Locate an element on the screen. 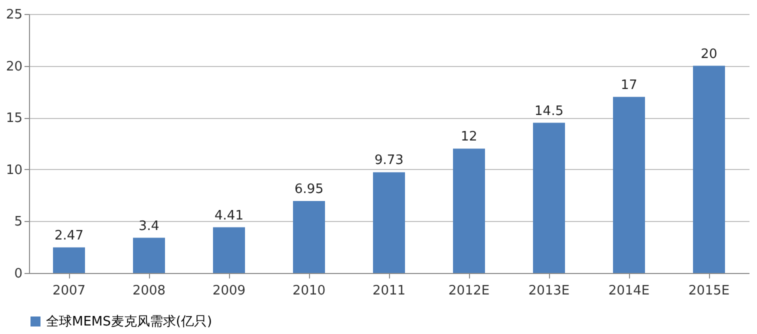 This screenshot has width=757, height=334. data-label: 3.4 is located at coordinates (149, 226).